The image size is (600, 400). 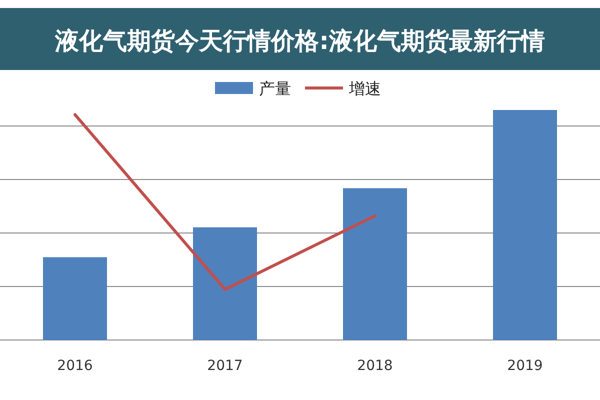 What do you see at coordinates (525, 366) in the screenshot?
I see `x-tick-label: 2019` at bounding box center [525, 366].